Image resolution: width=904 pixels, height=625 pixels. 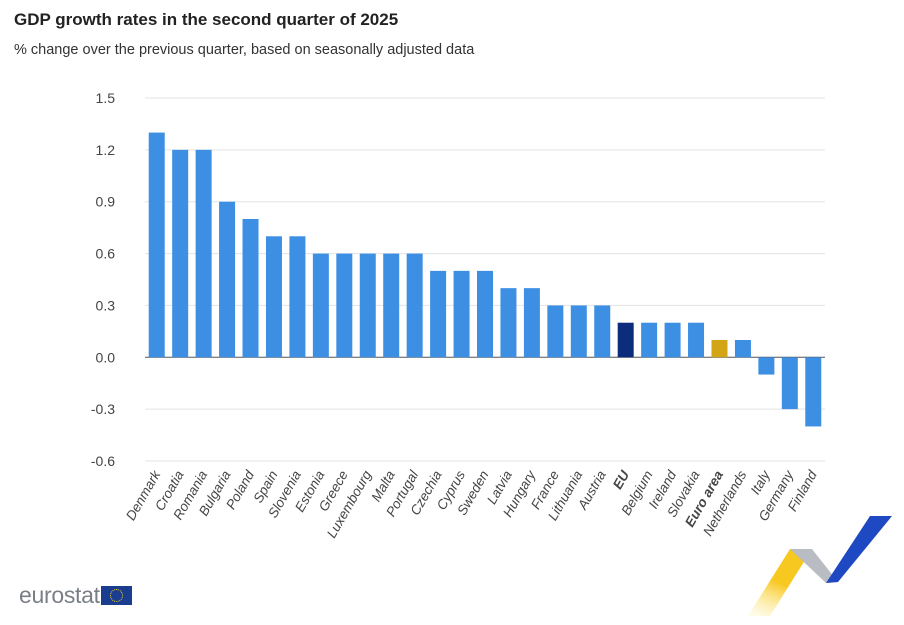 I want to click on bar-netherlands, so click(x=742, y=349).